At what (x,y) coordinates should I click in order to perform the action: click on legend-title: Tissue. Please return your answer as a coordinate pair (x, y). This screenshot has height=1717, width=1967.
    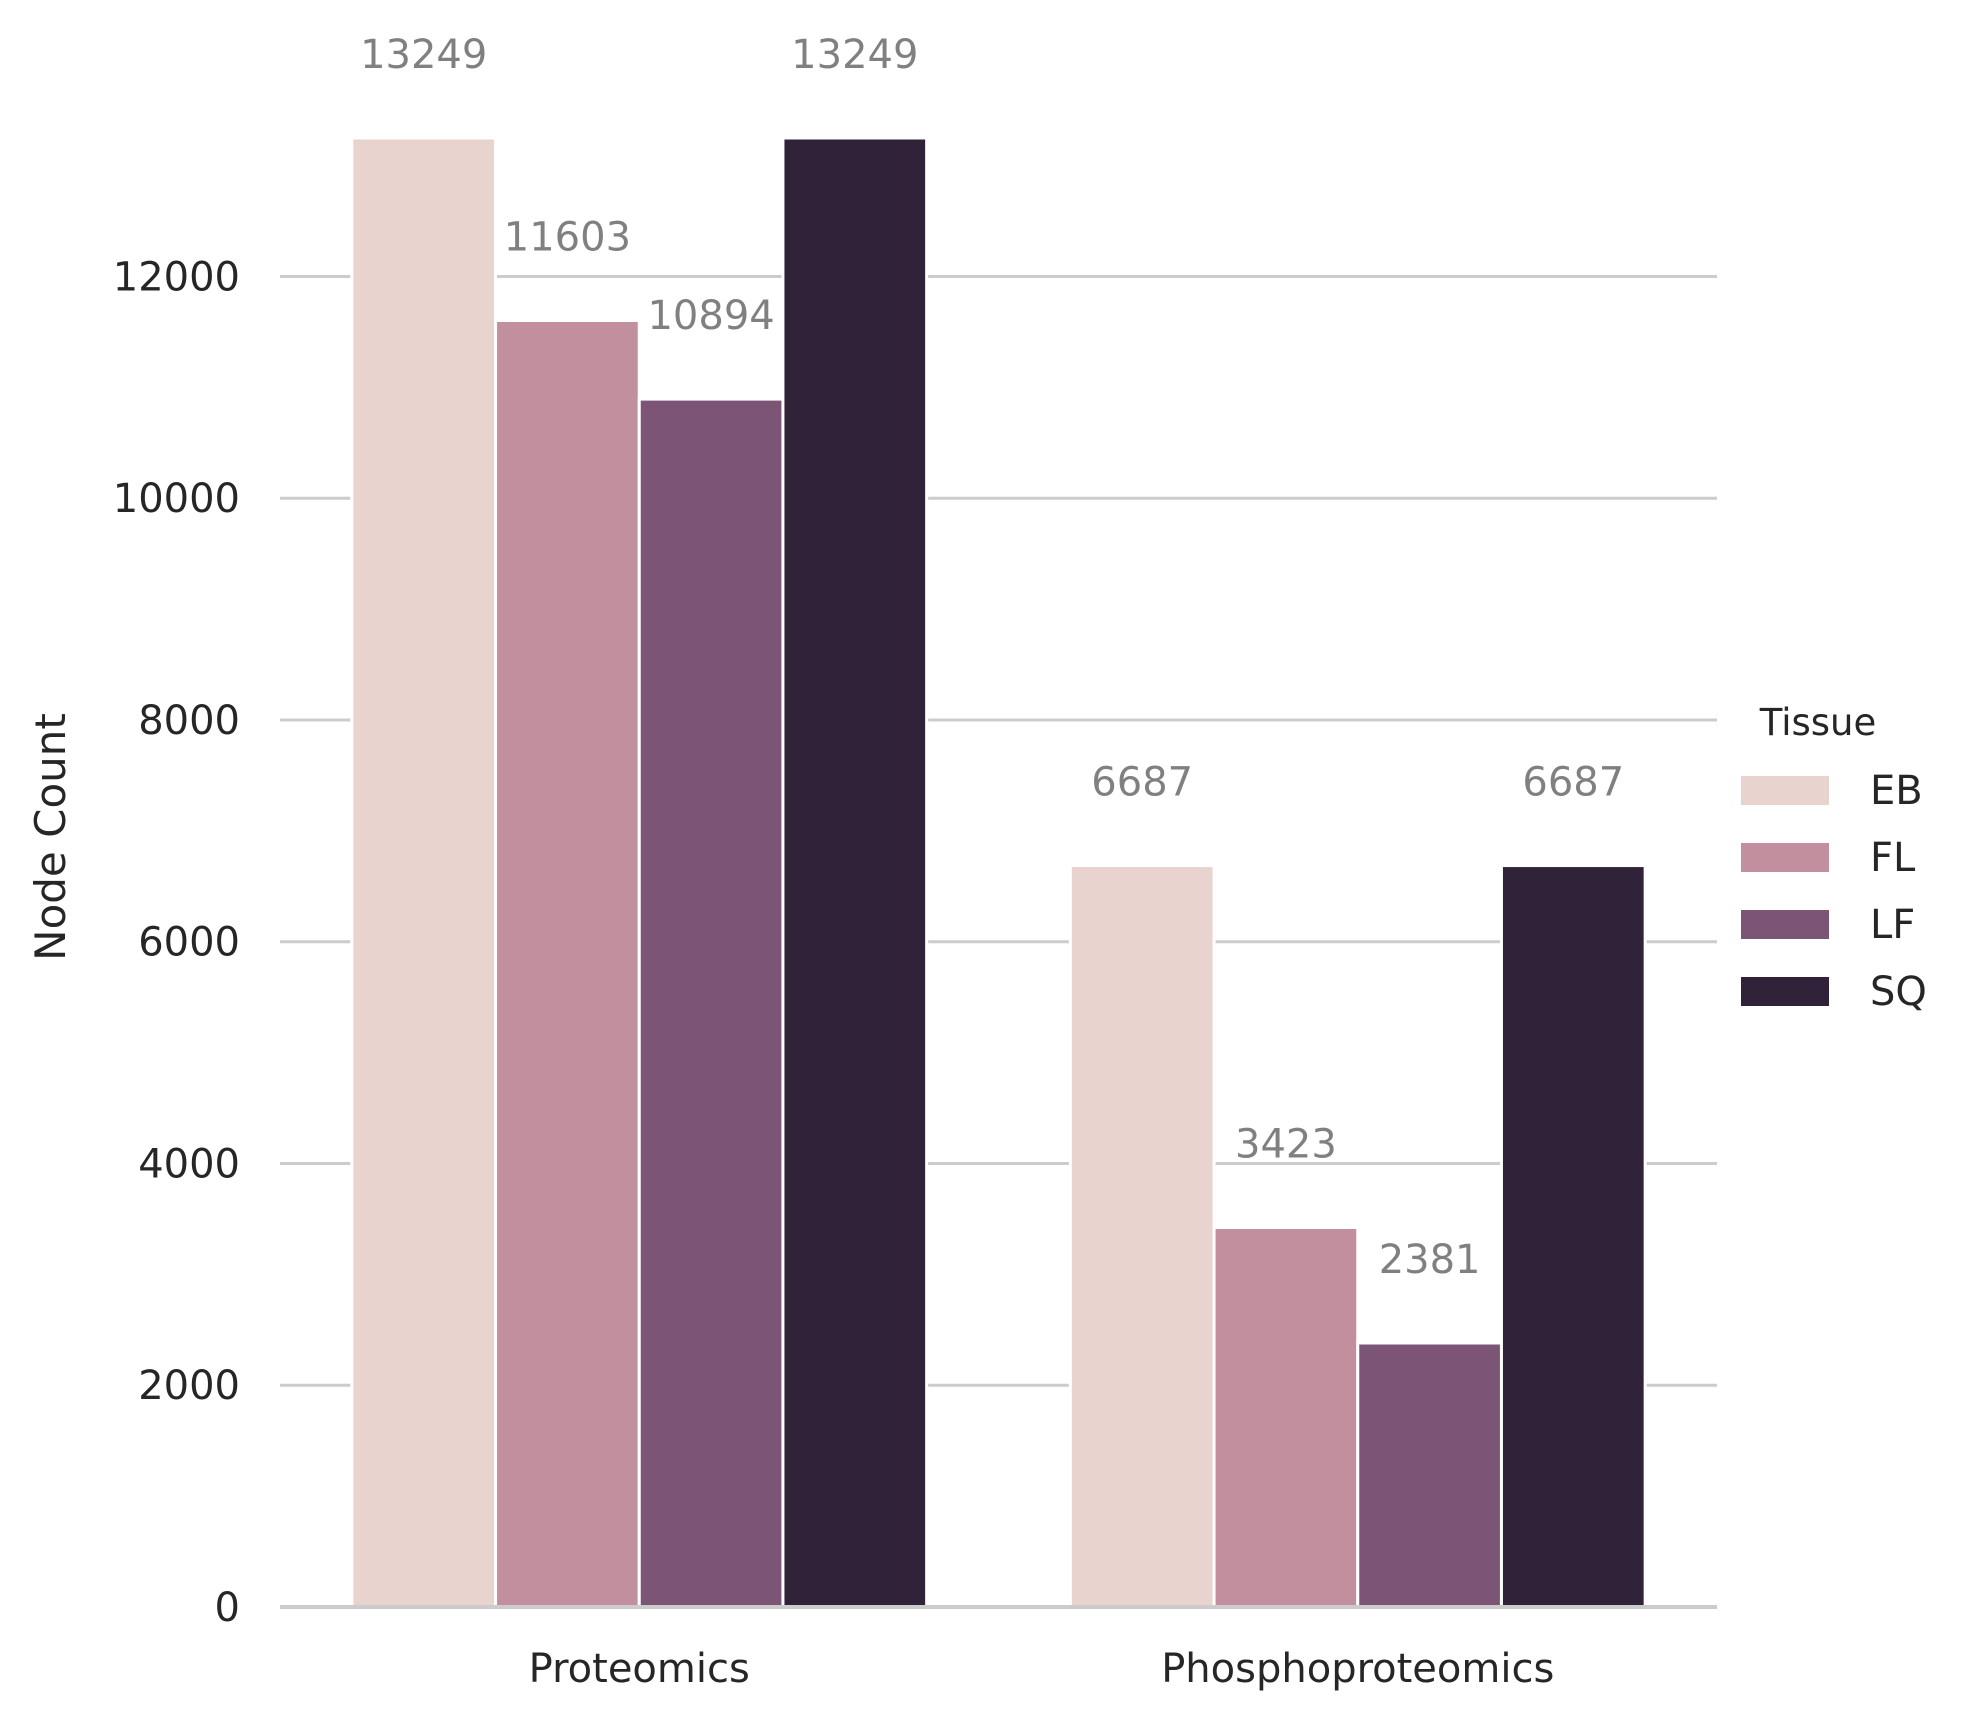
    Looking at the image, I should click on (1818, 722).